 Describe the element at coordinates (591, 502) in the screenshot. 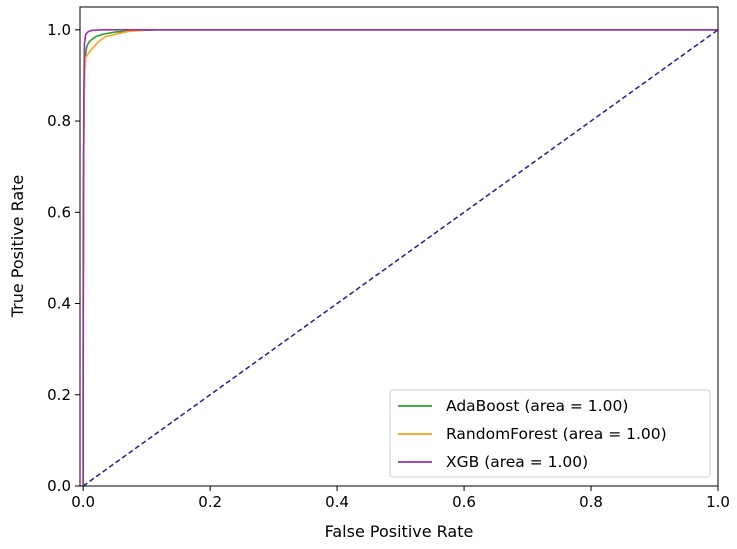

I see `x-tick-label: 0.8` at that location.